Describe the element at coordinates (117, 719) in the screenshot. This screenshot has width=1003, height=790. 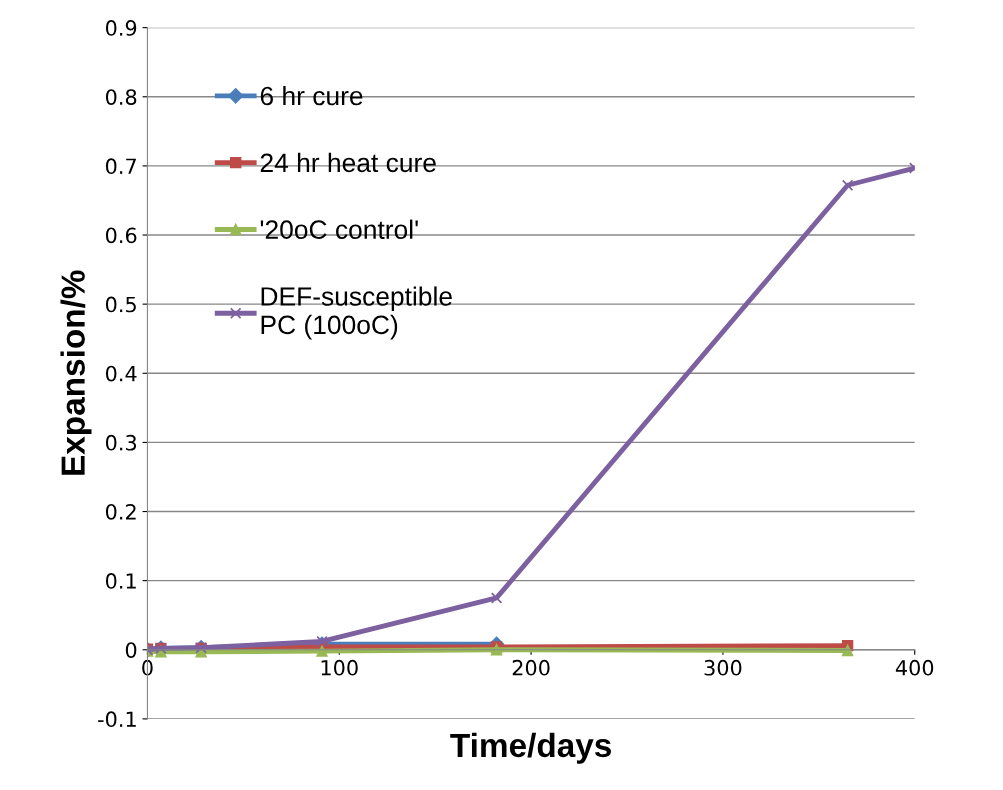
I see `y-tick-label: -0.1` at that location.